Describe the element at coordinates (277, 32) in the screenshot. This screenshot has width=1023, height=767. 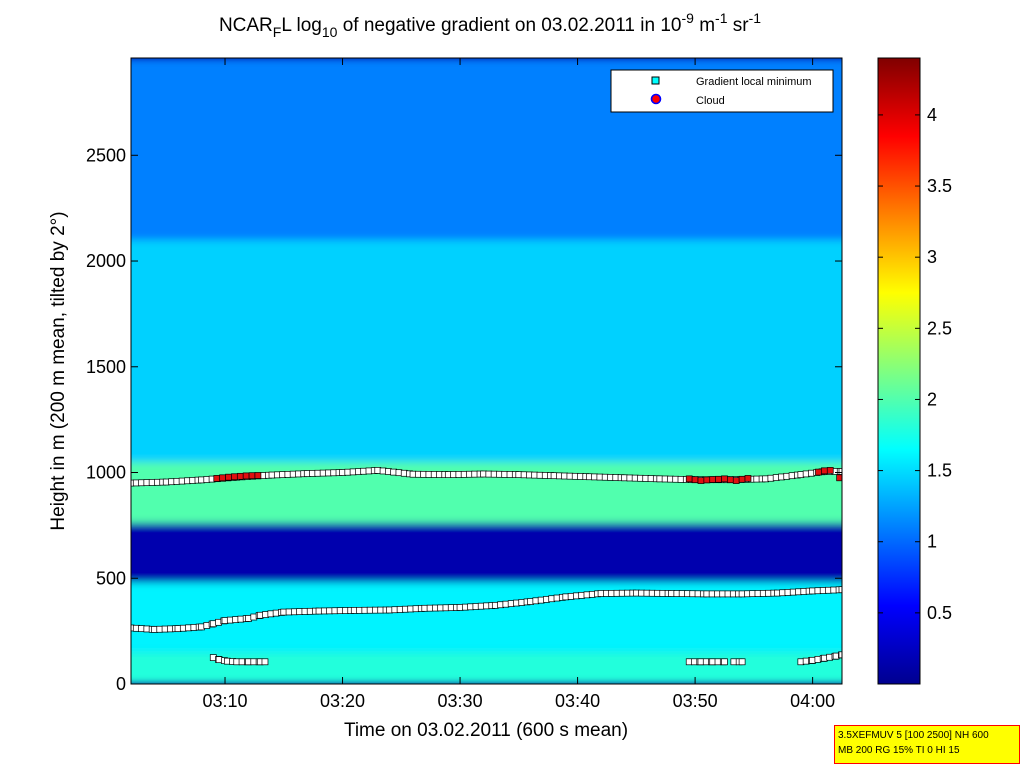
I see `title-subscript: F` at that location.